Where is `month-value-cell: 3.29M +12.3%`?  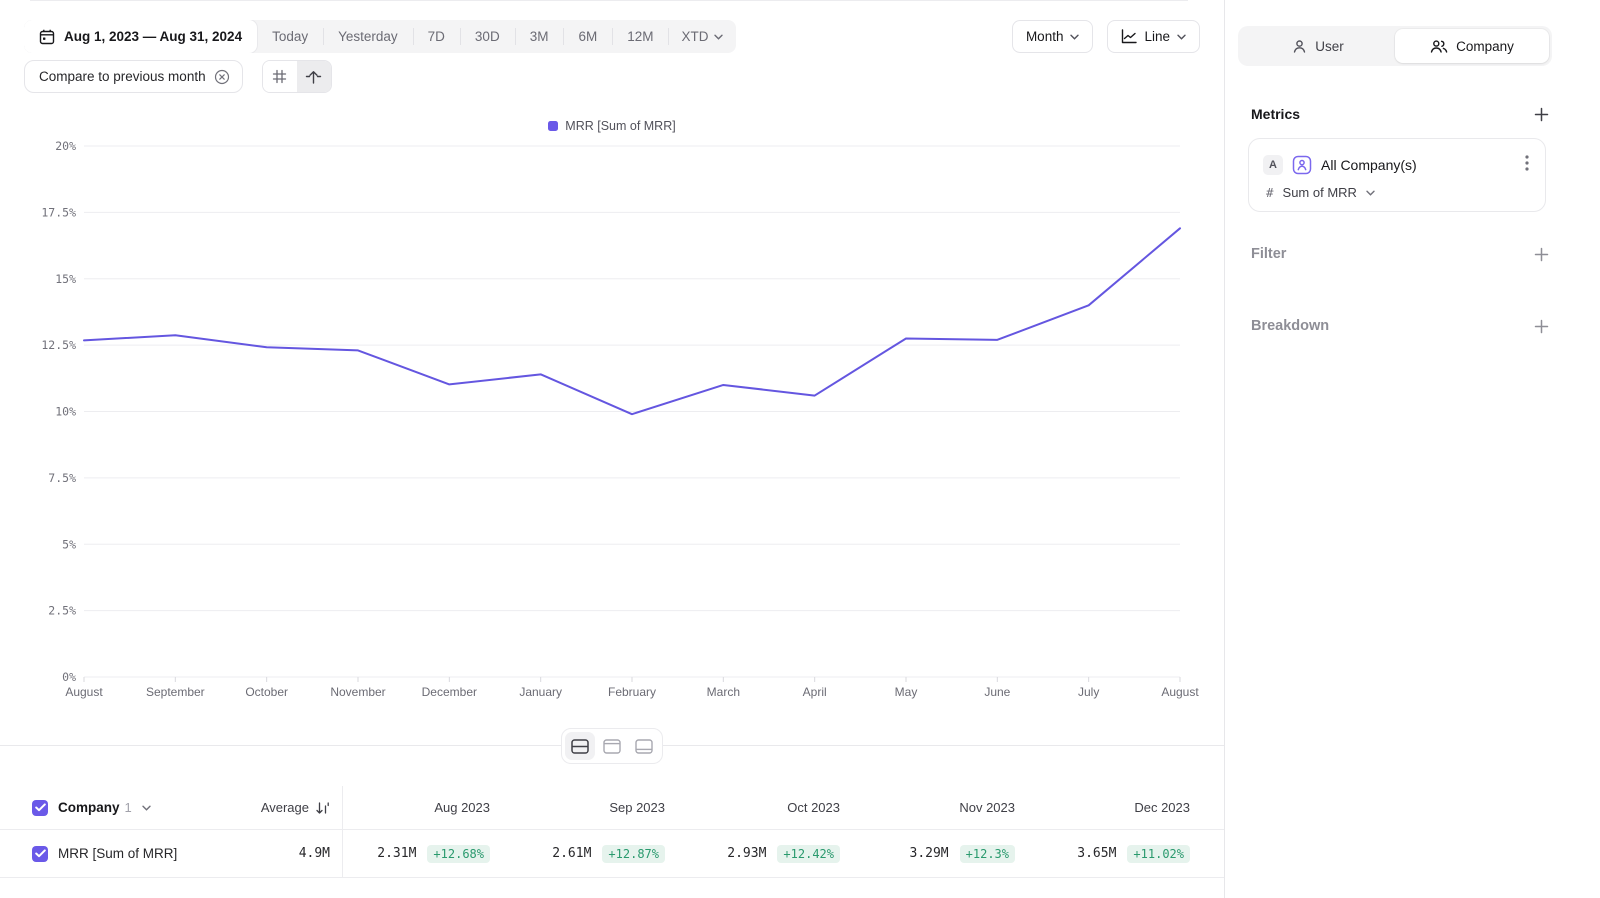 month-value-cell: 3.29M +12.3% is located at coordinates (955, 853).